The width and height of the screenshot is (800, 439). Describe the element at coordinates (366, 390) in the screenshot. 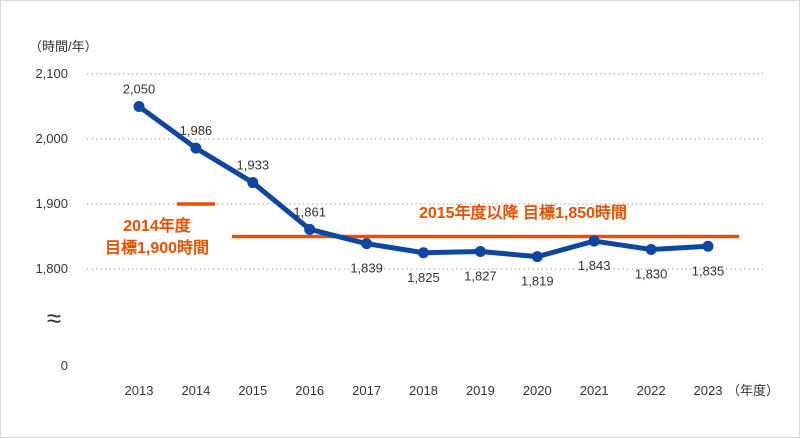

I see `x-tick-label: 2017` at that location.